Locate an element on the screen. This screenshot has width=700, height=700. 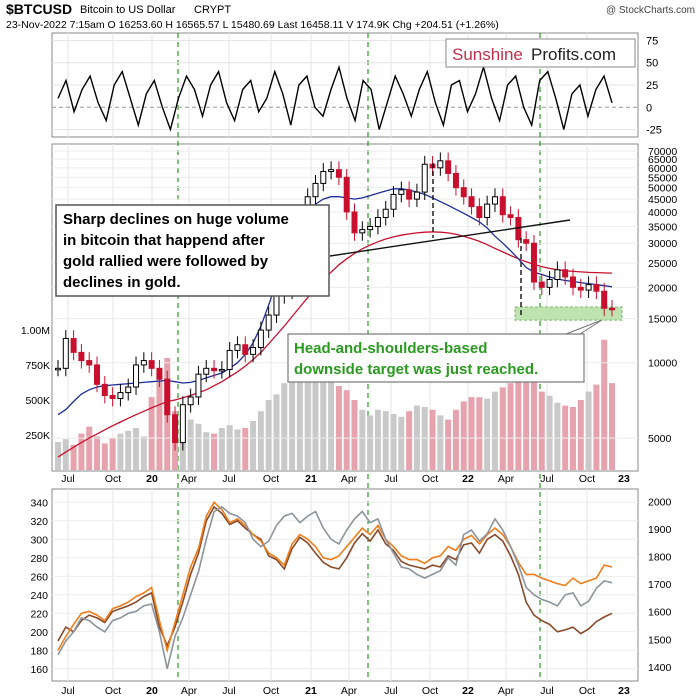
annotation-left-line2: in bitcoin that happend after is located at coordinates (164, 240).